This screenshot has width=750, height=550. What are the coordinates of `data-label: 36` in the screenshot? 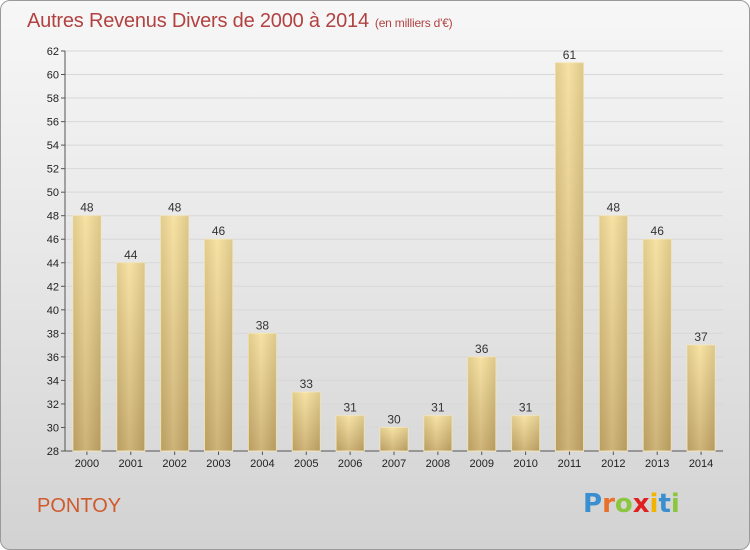 It's located at (482, 349).